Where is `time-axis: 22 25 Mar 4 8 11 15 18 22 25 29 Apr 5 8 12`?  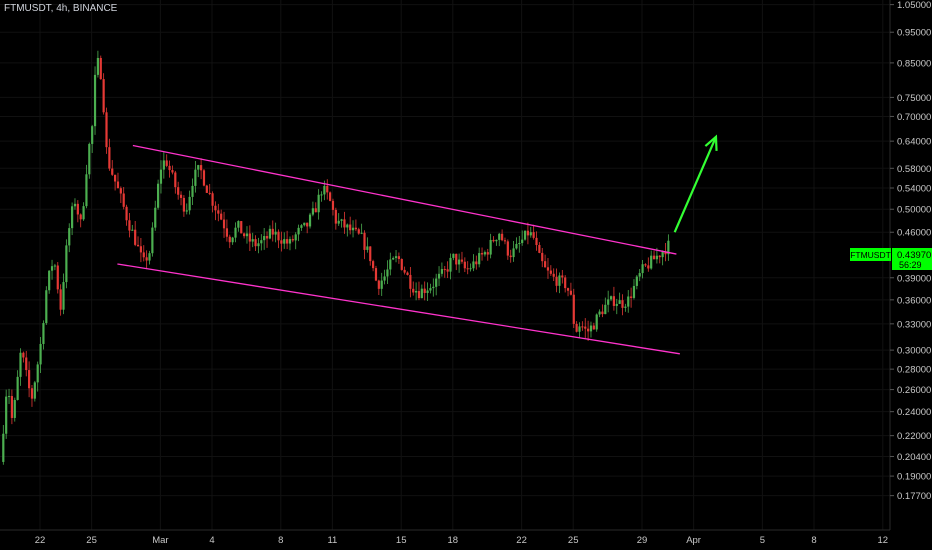 time-axis: 22 25 Mar 4 8 11 15 18 22 25 29 Apr 5 8 12 is located at coordinates (461, 540).